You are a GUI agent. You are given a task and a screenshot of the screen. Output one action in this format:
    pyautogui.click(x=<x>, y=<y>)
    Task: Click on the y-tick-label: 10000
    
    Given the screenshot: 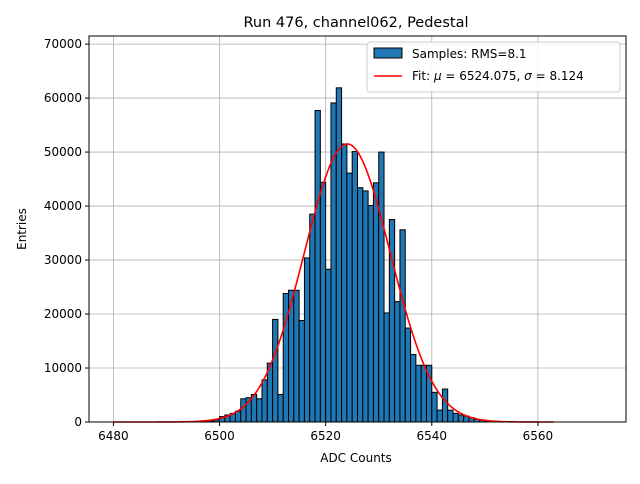 What is the action you would take?
    pyautogui.click(x=63, y=368)
    